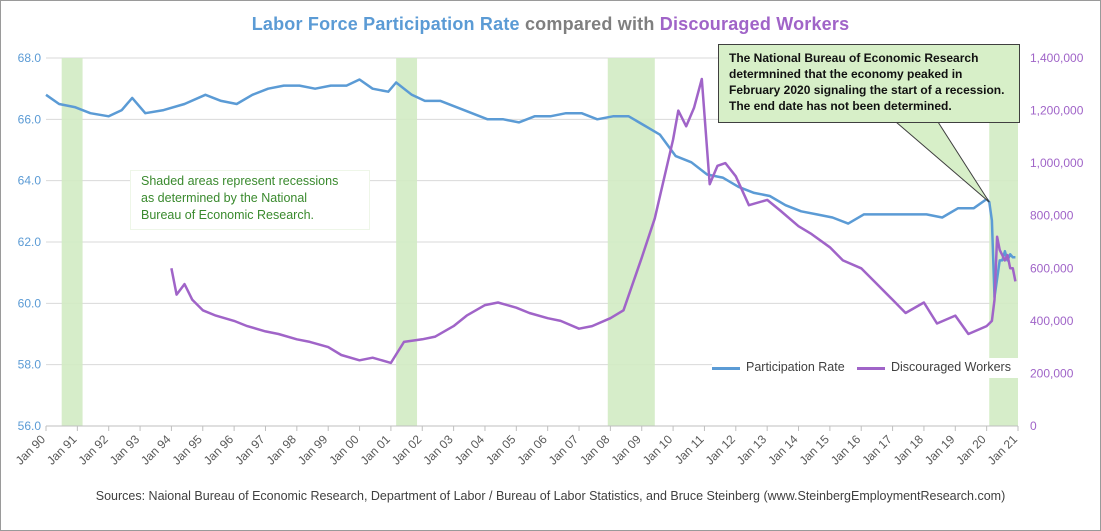 The image size is (1101, 531). I want to click on x-tick-label: Jan 20, so click(971, 450).